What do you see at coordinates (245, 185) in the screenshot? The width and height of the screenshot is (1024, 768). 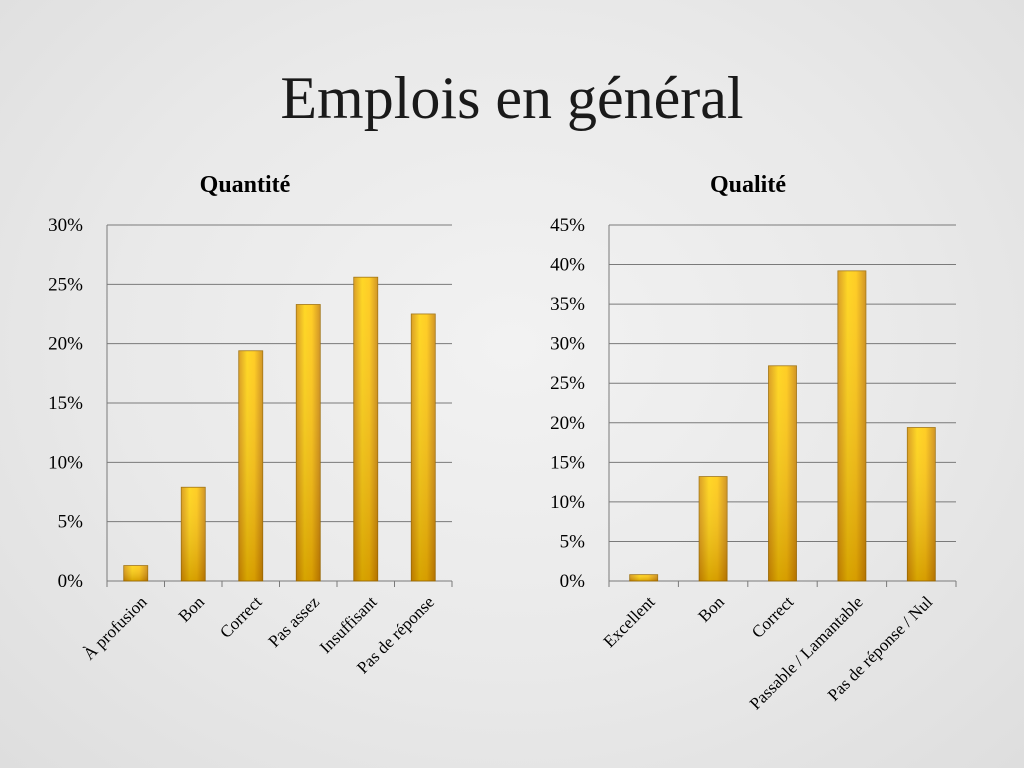 I see `chart-title: Quantité` at bounding box center [245, 185].